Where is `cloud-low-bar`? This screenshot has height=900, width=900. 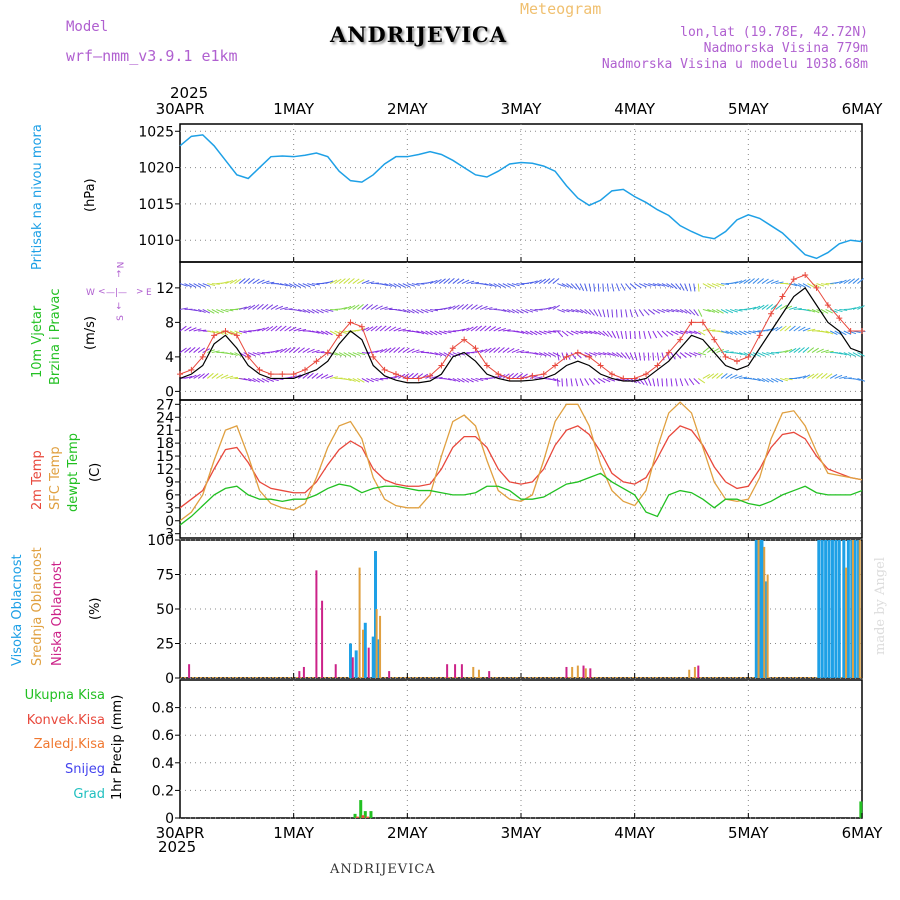
cloud-low-bar is located at coordinates (489, 674).